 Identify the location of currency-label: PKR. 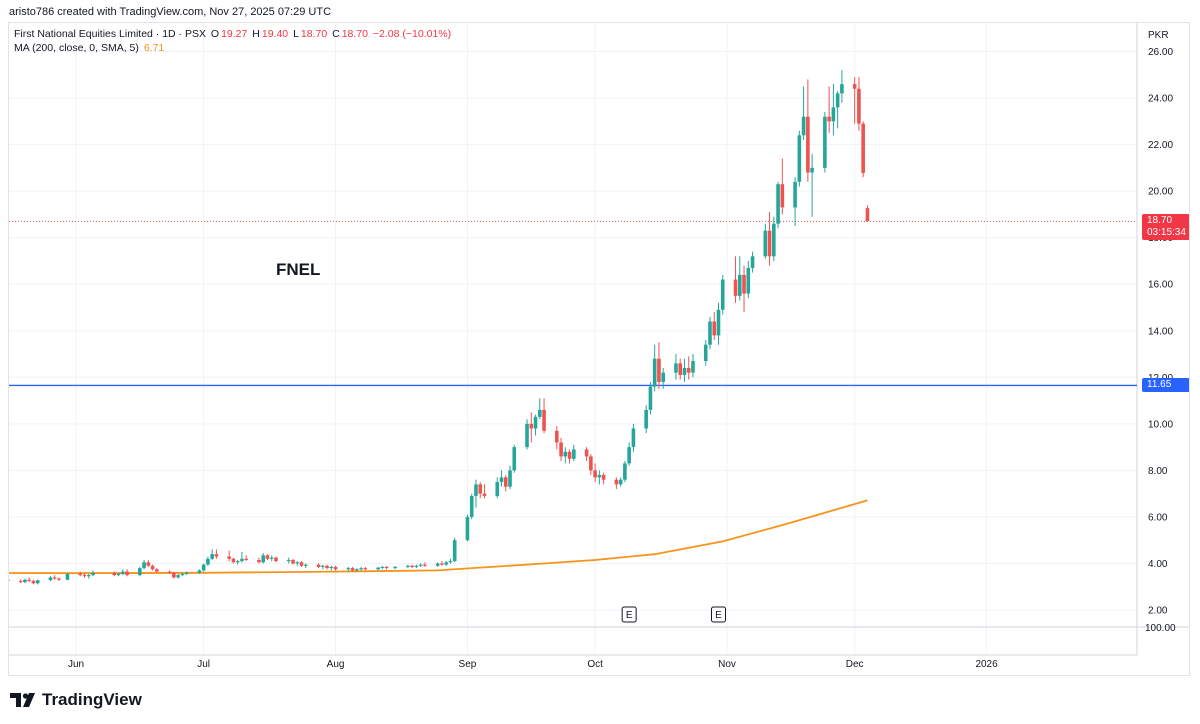
(1158, 35).